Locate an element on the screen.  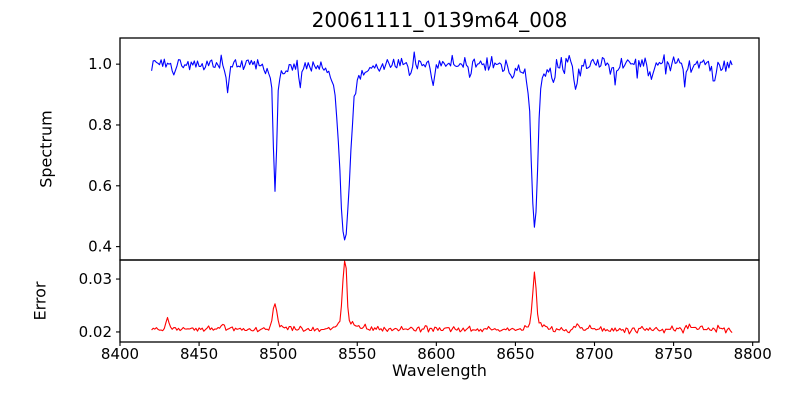
y-tick-label: 0.02 is located at coordinates (95, 332).